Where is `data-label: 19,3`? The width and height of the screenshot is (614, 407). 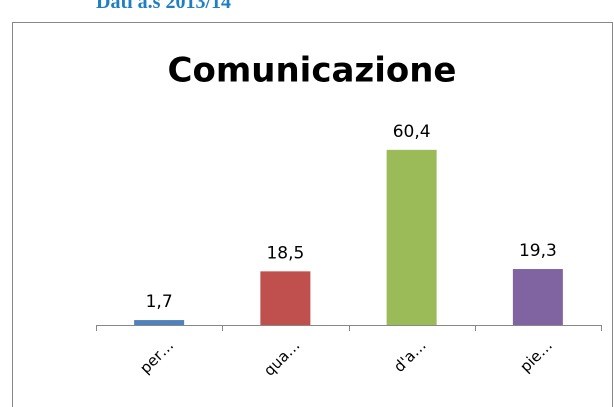
data-label: 19,3 is located at coordinates (538, 251).